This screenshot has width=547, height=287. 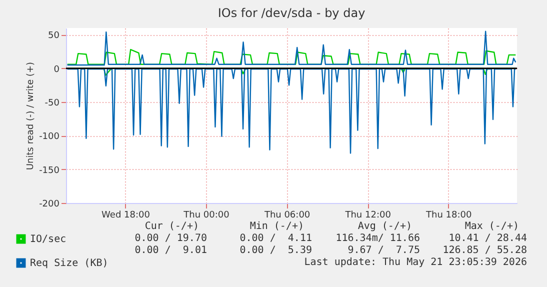 What do you see at coordinates (487, 239) in the screenshot?
I see `text: 10.41 / 28.44` at bounding box center [487, 239].